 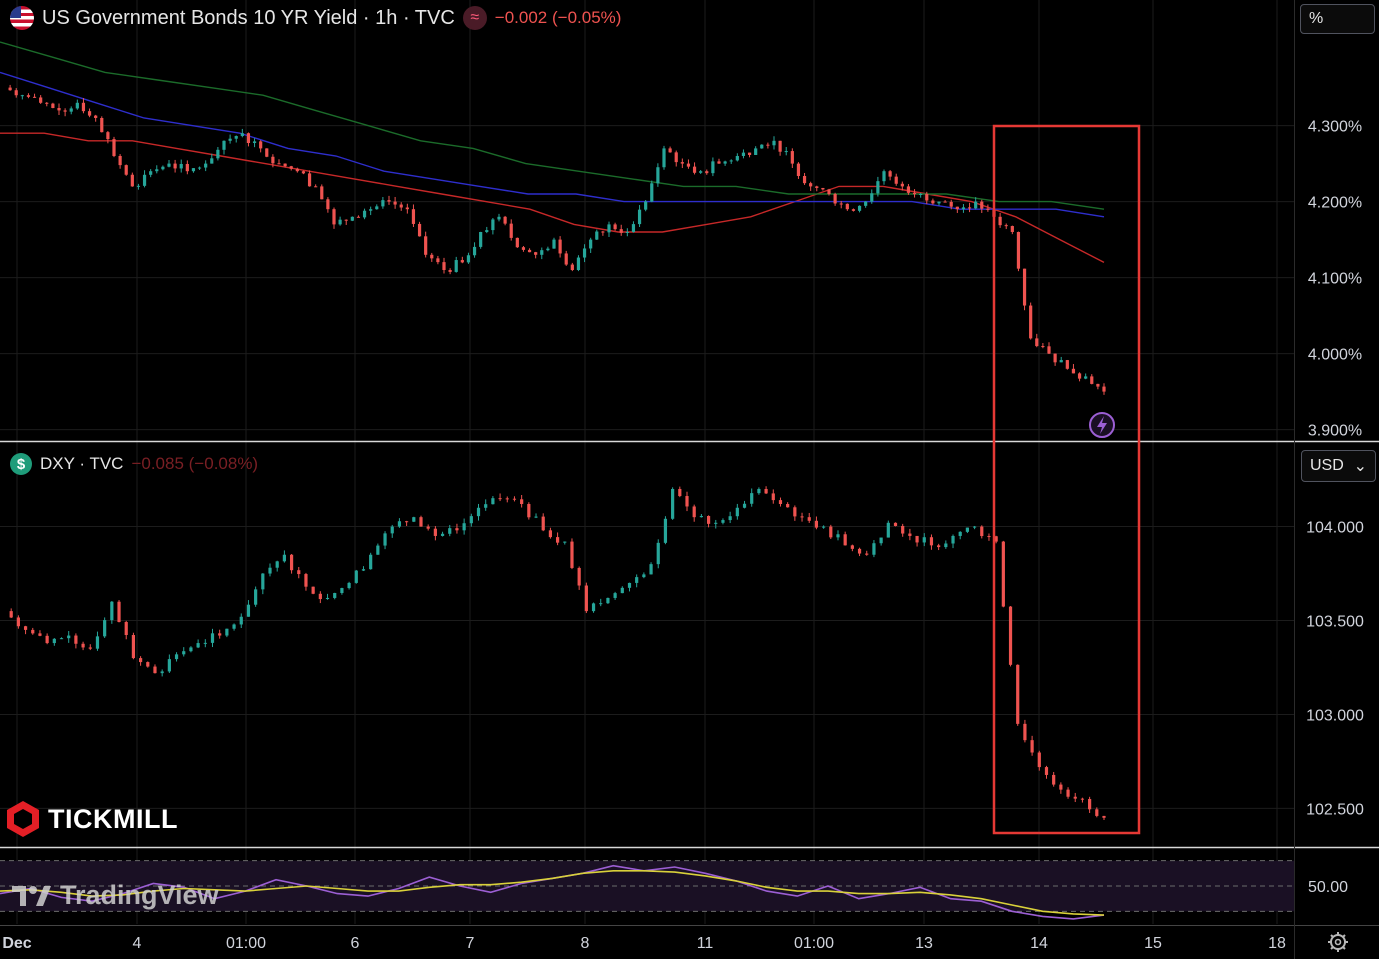 What do you see at coordinates (558, 17) in the screenshot?
I see `yield-change: −0.002 (−0.05%)` at bounding box center [558, 17].